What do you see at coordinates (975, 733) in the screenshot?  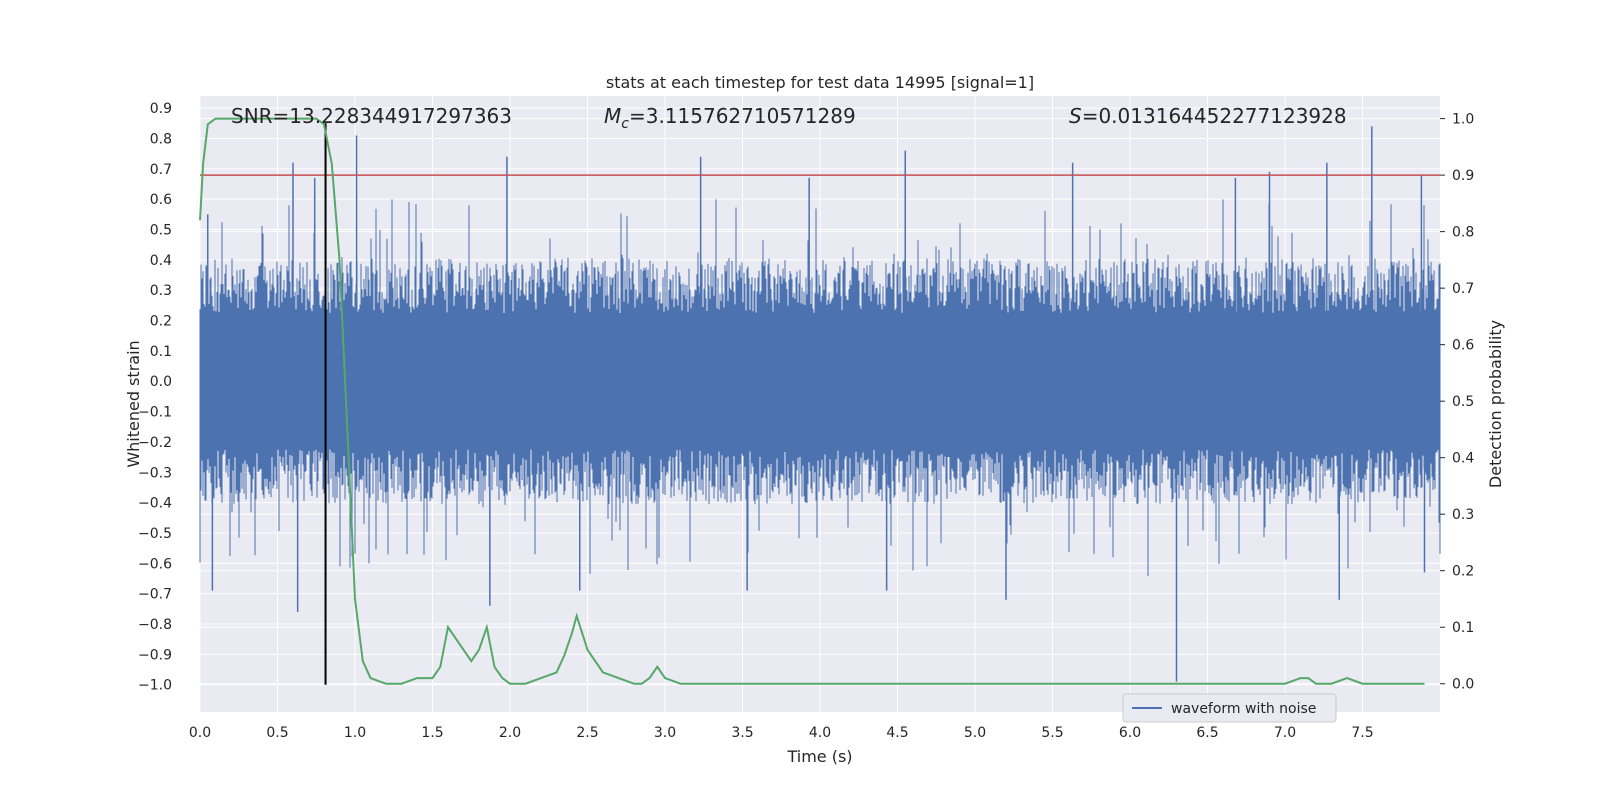 I see `x-tick-label: 5.0` at bounding box center [975, 733].